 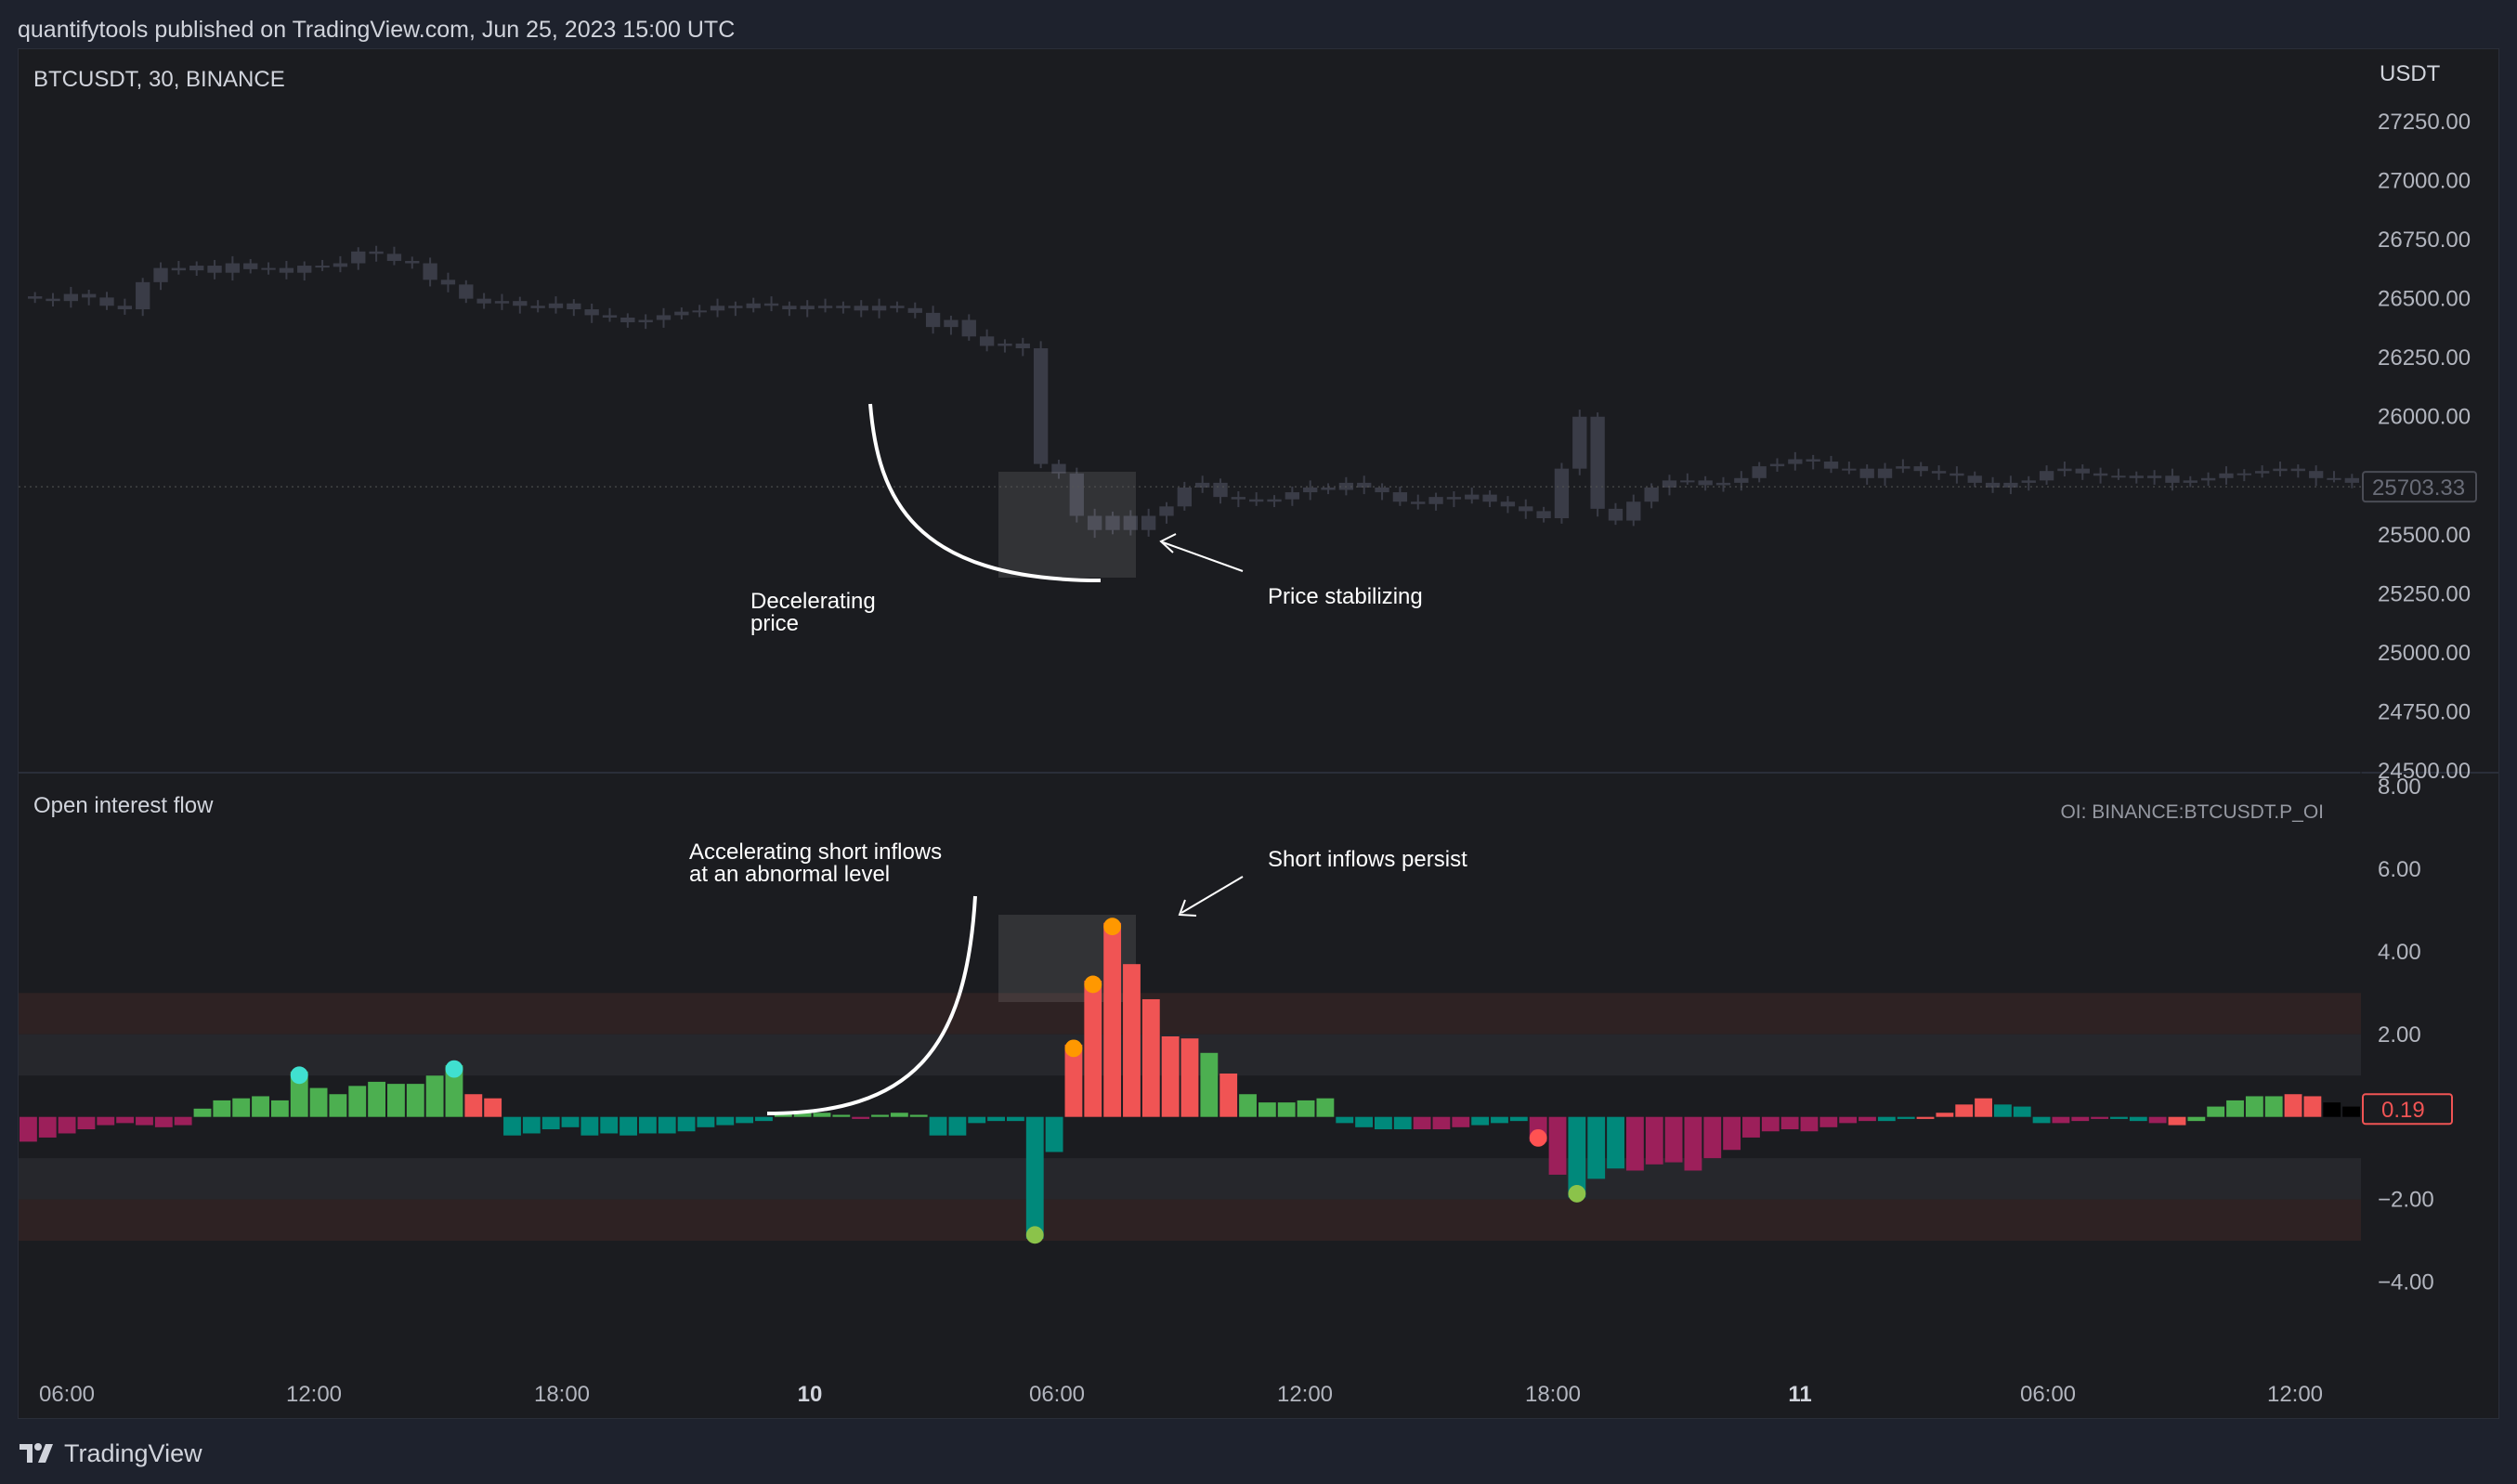 What do you see at coordinates (815, 852) in the screenshot?
I see `annotation-accelerating-line1: Accelerating short inflows` at bounding box center [815, 852].